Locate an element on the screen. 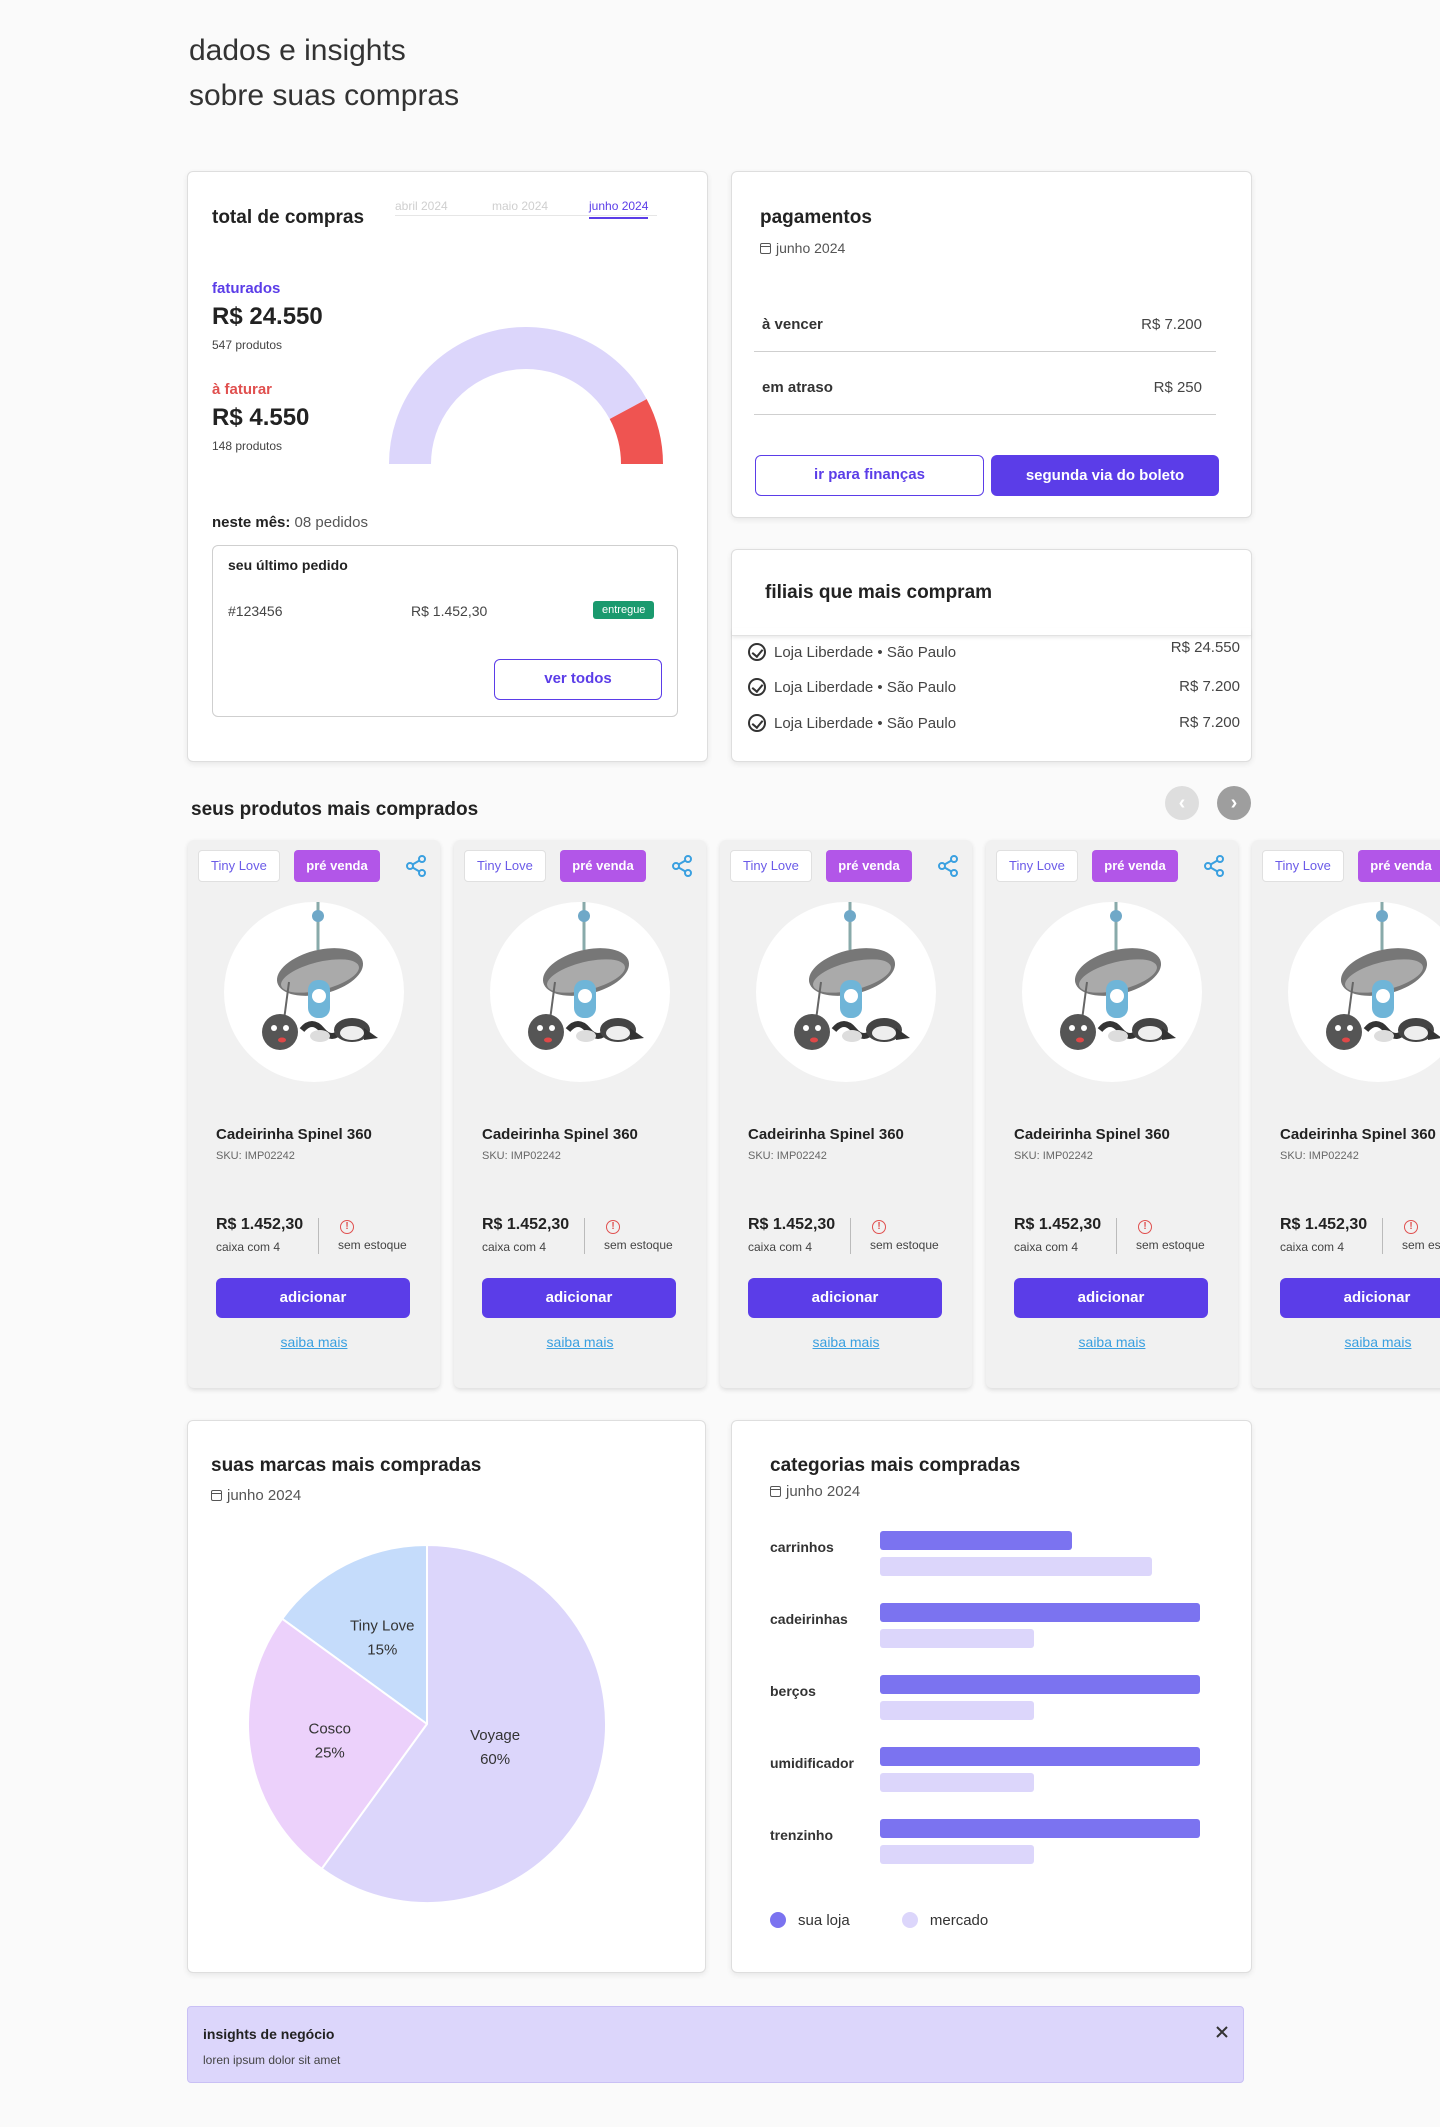 This screenshot has width=1440, height=2127. pie-slice-tiny-love is located at coordinates (354, 1634).